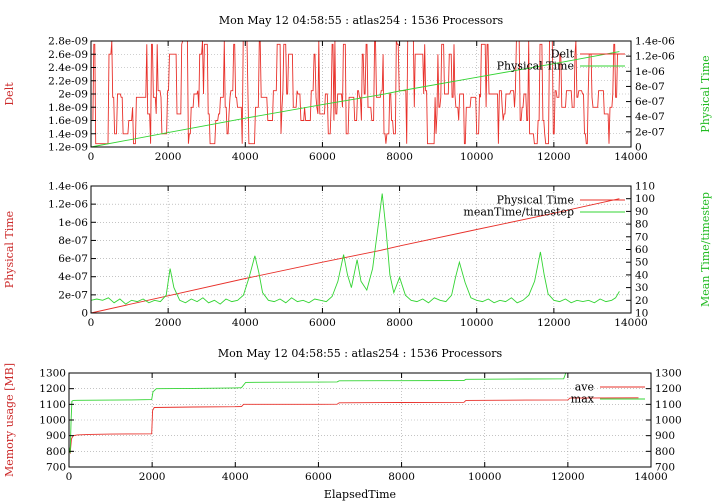 The height and width of the screenshot is (504, 720). Describe the element at coordinates (52, 421) in the screenshot. I see `y-left-tick-label: 1000` at that location.